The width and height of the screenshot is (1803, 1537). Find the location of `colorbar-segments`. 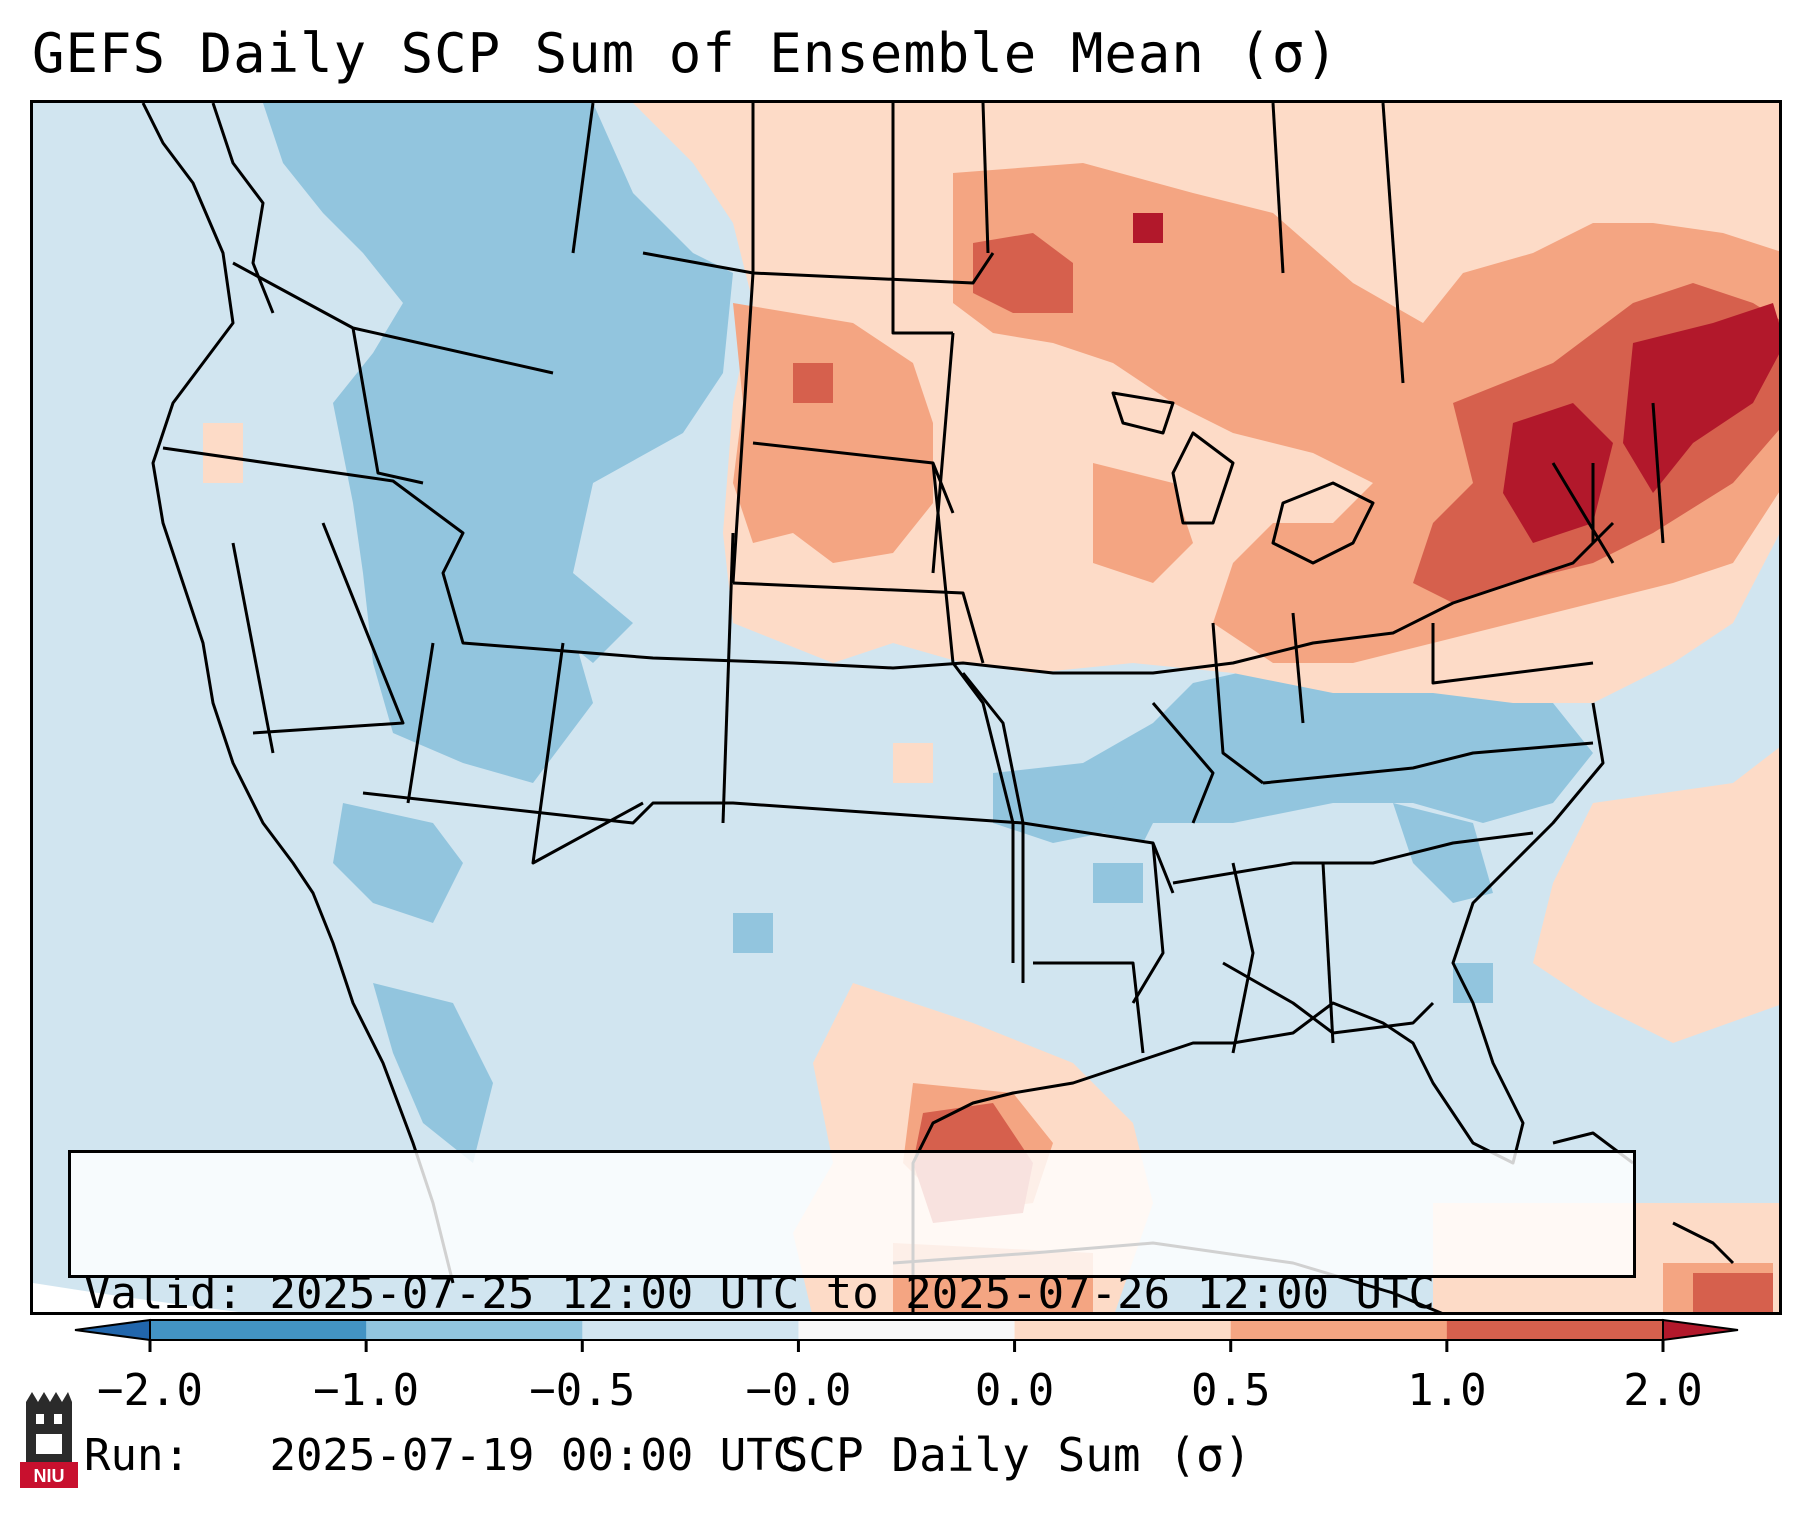

colorbar-segments is located at coordinates (906, 1330).